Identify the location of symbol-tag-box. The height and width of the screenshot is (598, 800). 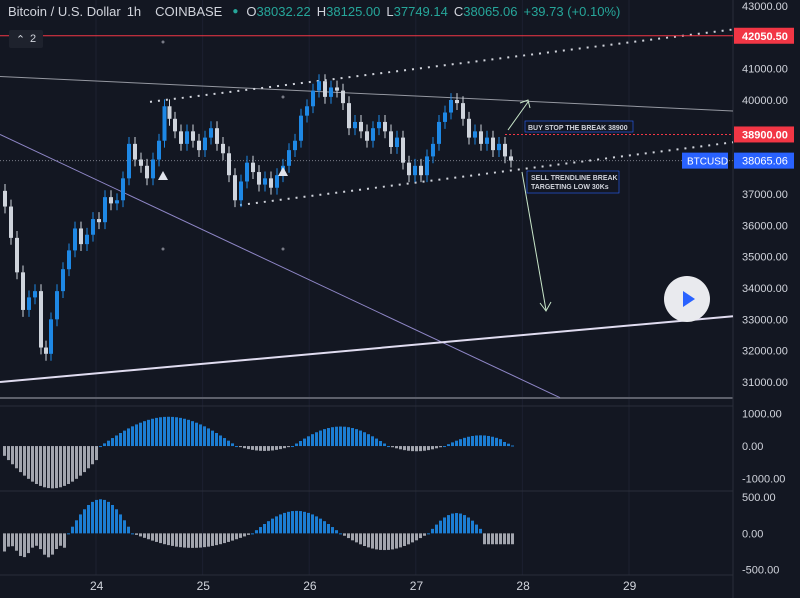
(705, 160).